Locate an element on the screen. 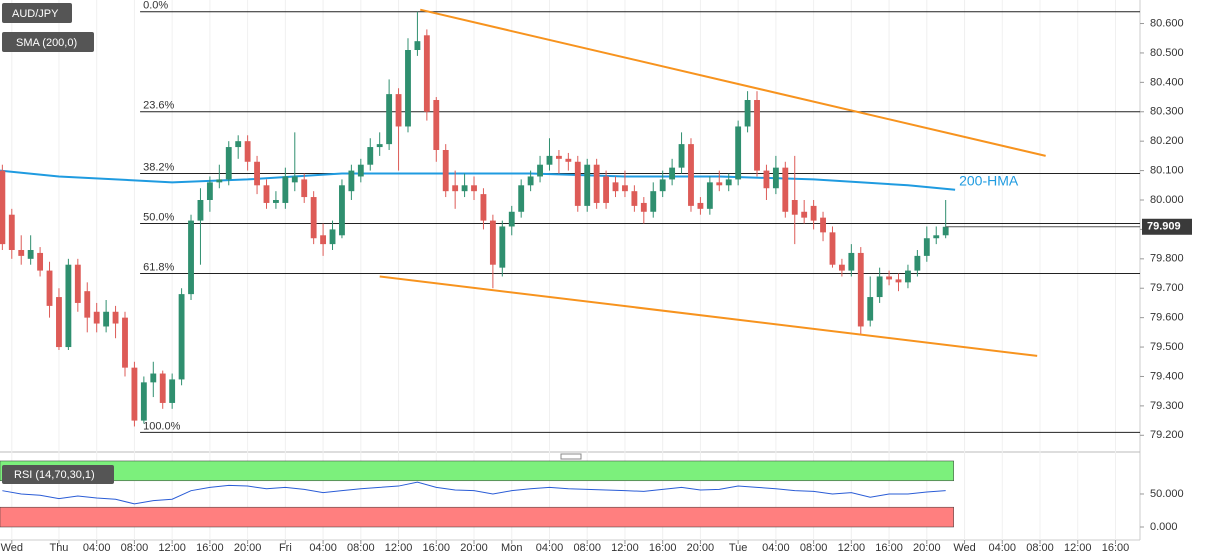  rsi-label: RSI (14,70,30,1) is located at coordinates (54, 475).